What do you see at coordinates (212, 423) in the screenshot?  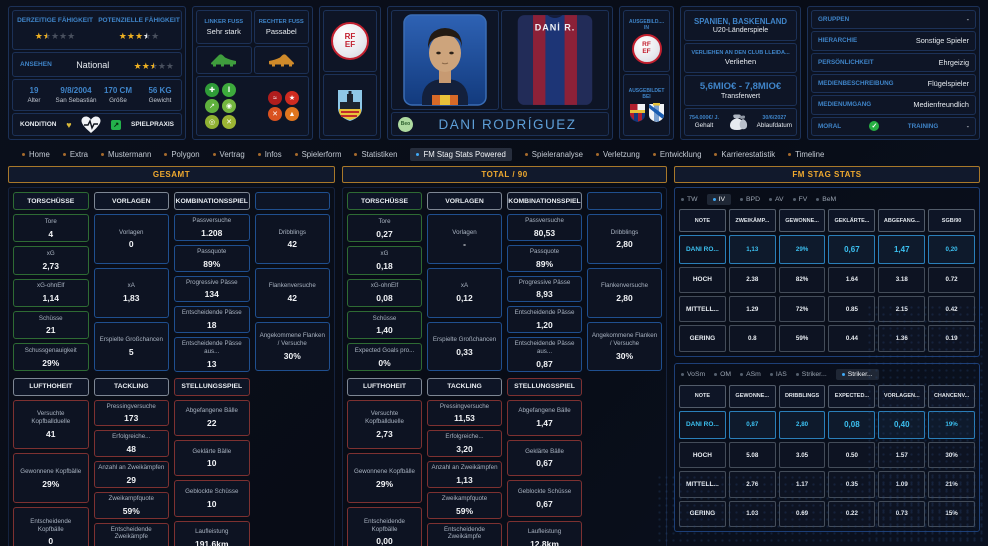 I see `stat-value: 22` at bounding box center [212, 423].